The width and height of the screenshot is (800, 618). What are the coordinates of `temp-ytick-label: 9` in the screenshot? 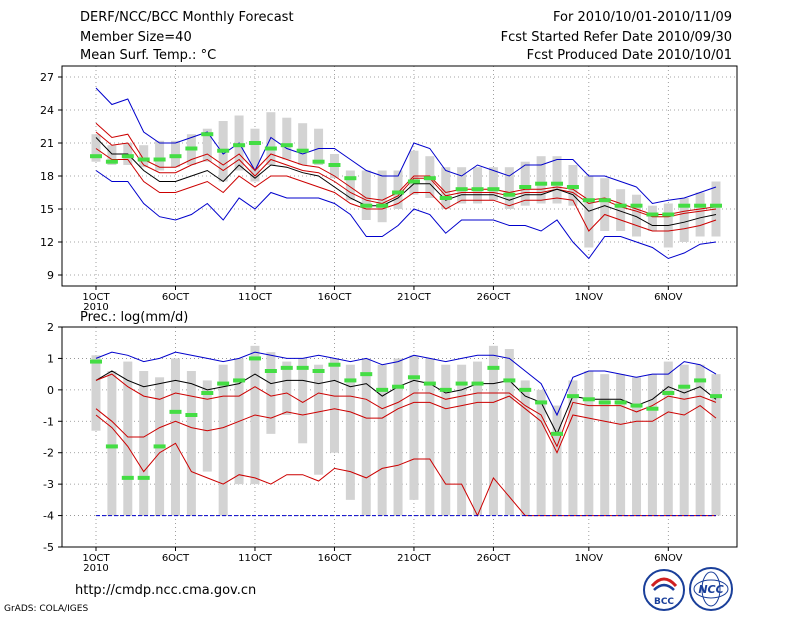 It's located at (50, 275).